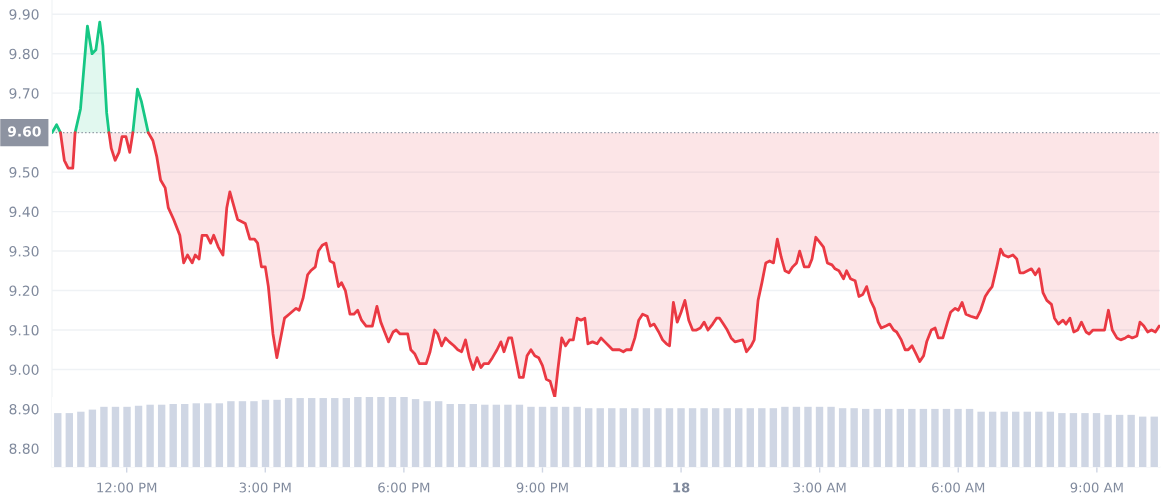 The image size is (1161, 500). Describe the element at coordinates (24, 369) in the screenshot. I see `y-tick-label: 9.00` at that location.